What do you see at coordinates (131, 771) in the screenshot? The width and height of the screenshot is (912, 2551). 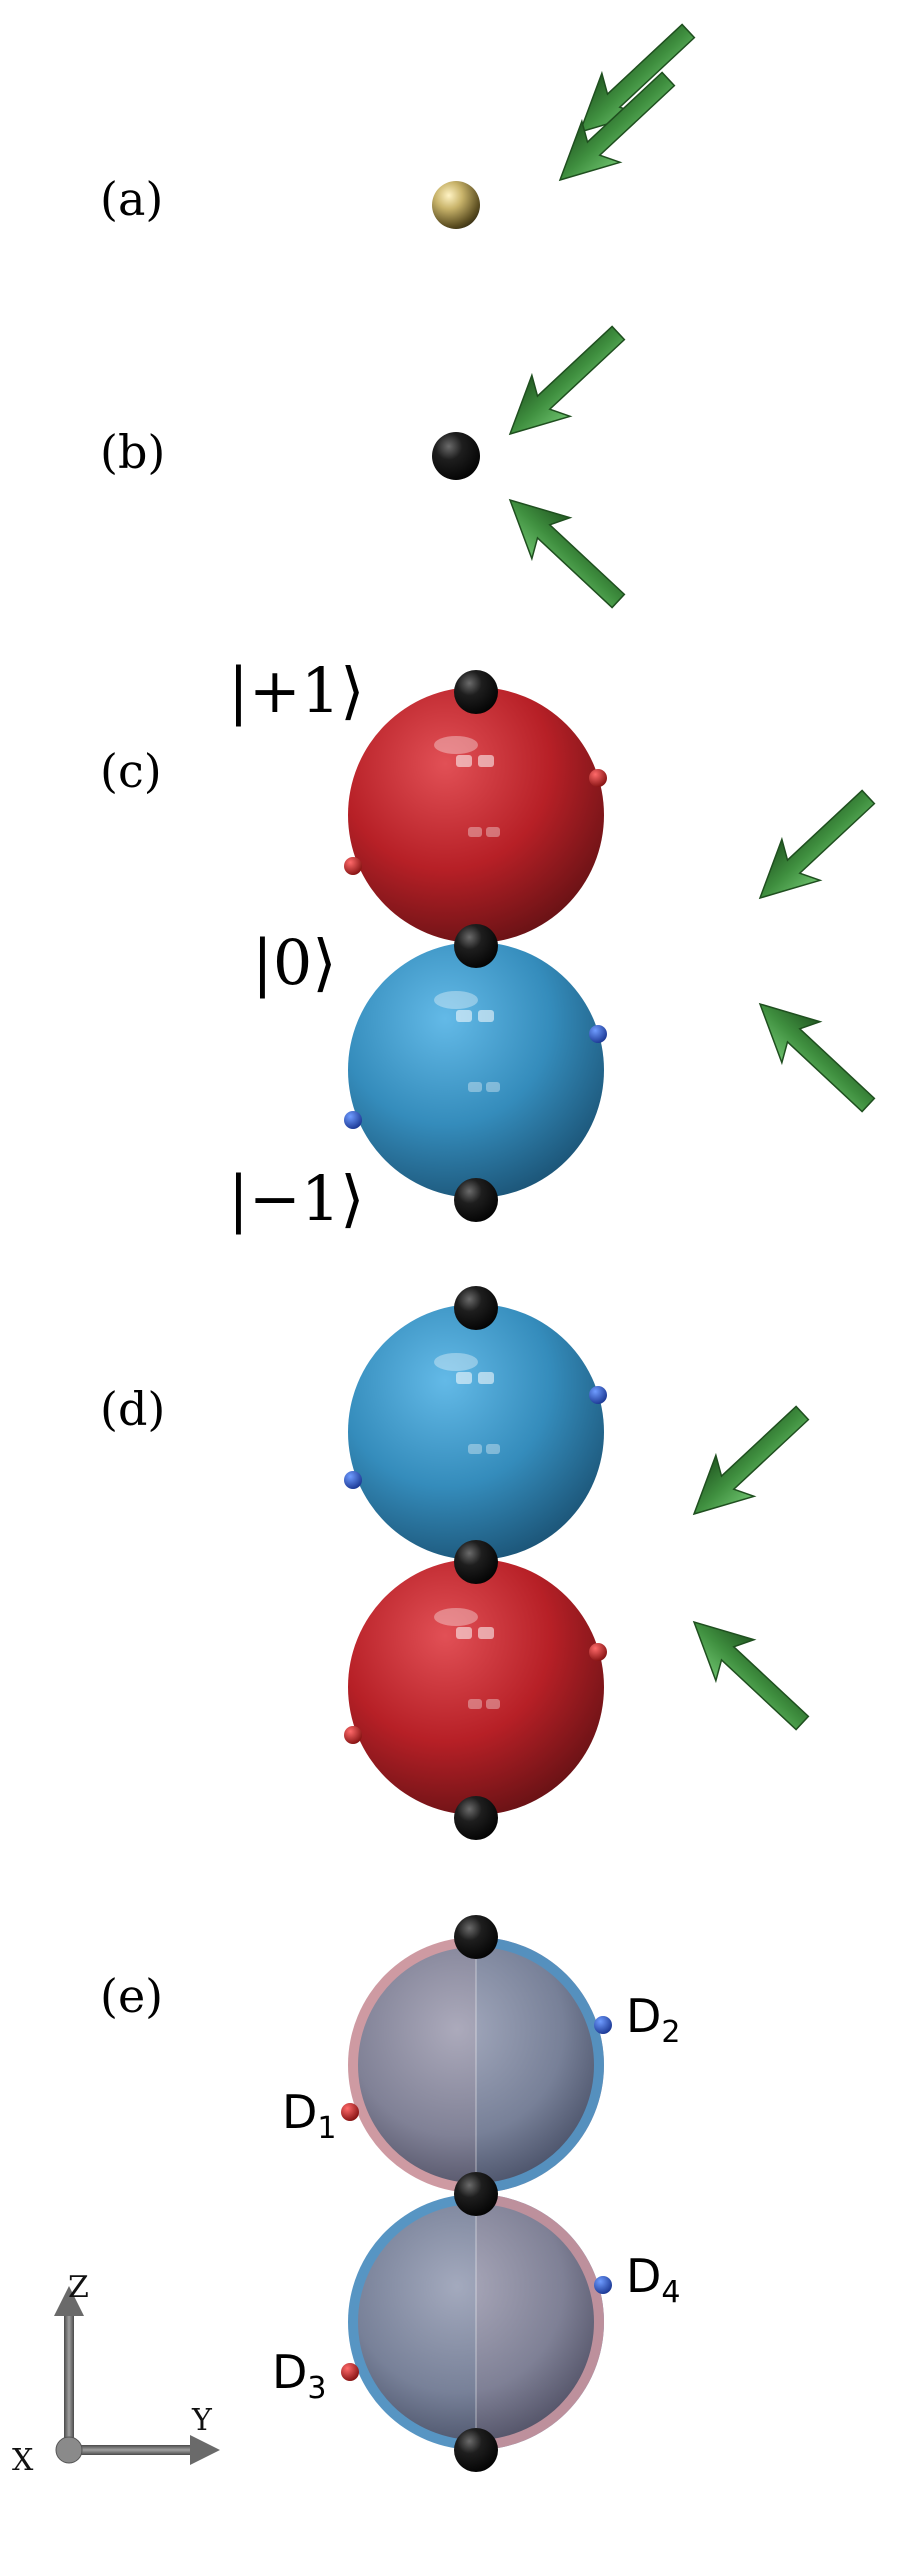 I see `panel-c-label: (c)` at bounding box center [131, 771].